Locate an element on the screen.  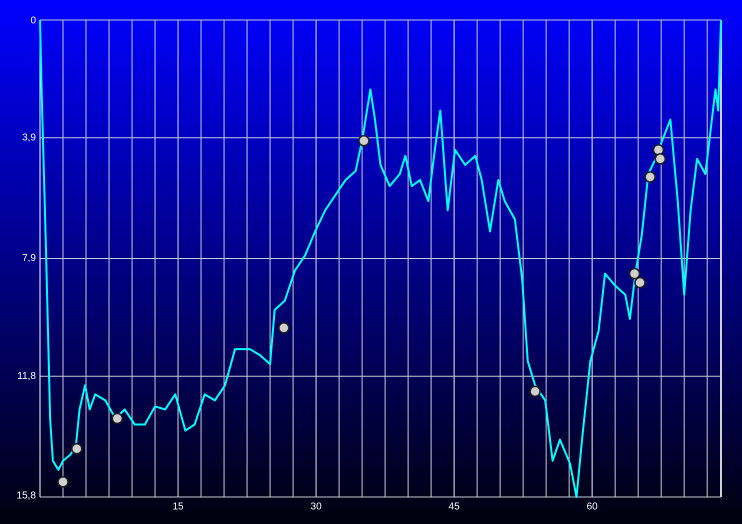
x-tick-label: 45 is located at coordinates (455, 507).